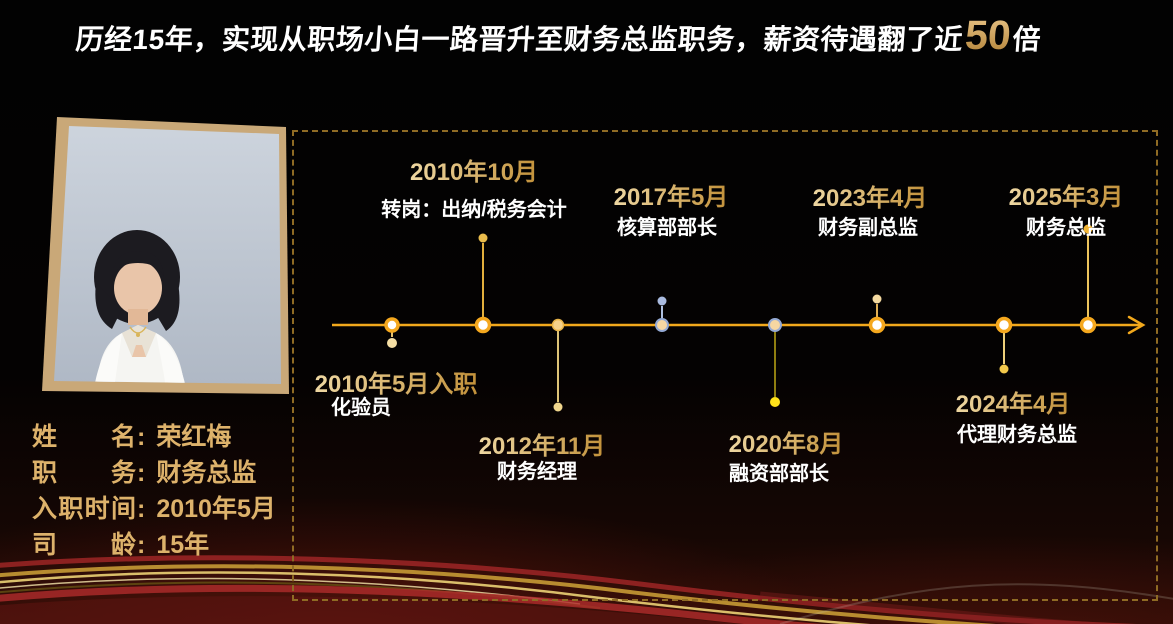 Image resolution: width=1173 pixels, height=624 pixels. I want to click on event-date: 2020年8月, so click(786, 441).